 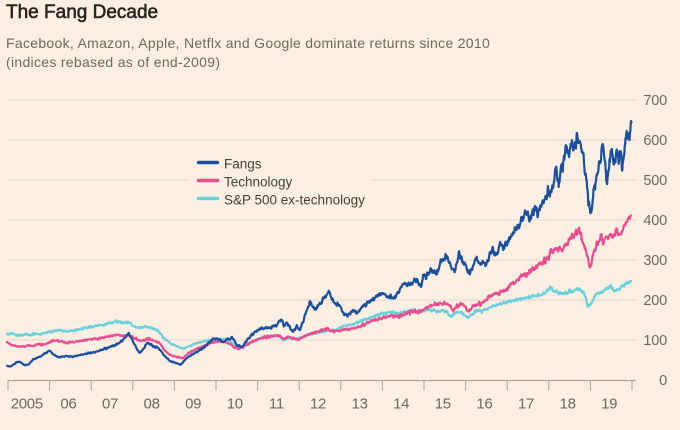 What do you see at coordinates (360, 404) in the screenshot?
I see `svg-text: 13` at bounding box center [360, 404].